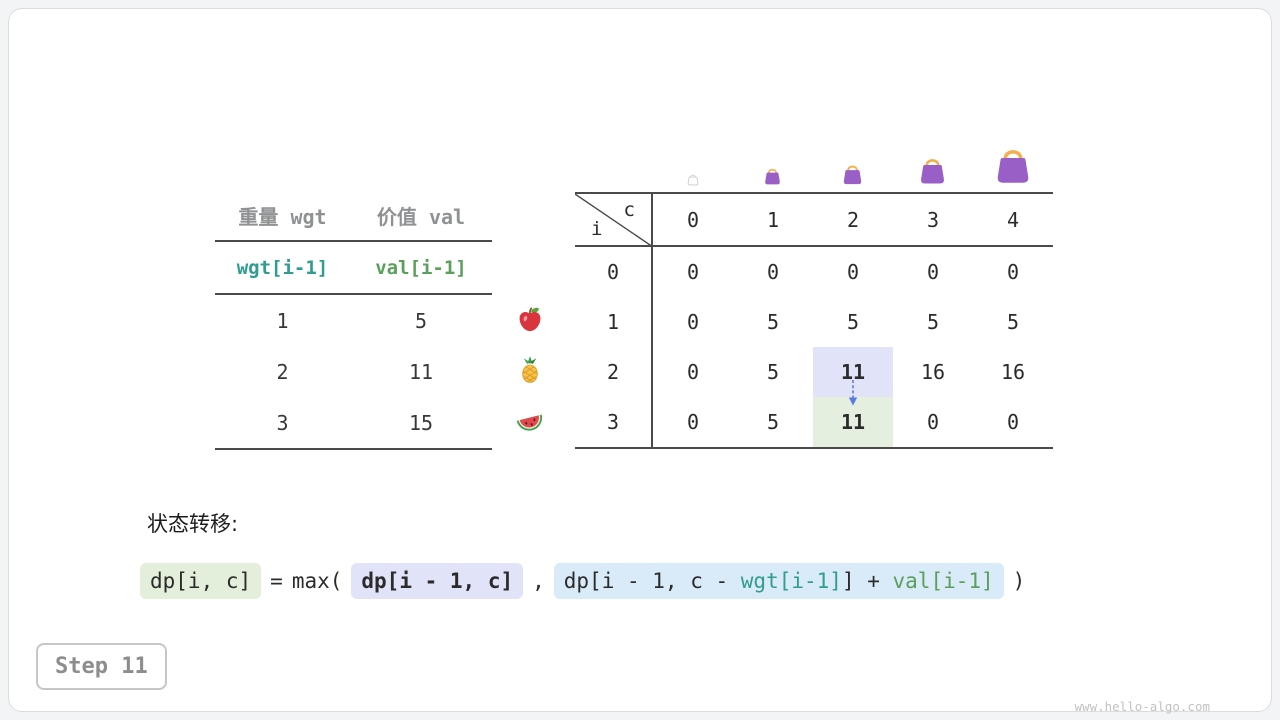 Image resolution: width=1280 pixels, height=720 pixels. Describe the element at coordinates (421, 216) in the screenshot. I see `value-header: 价值 val` at that location.